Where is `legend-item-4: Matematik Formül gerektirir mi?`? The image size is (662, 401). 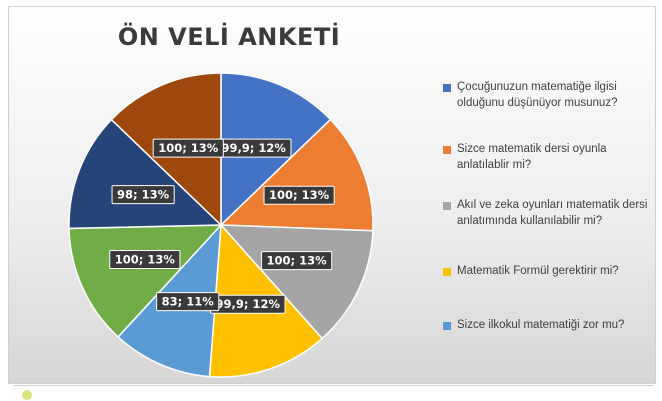 legend-item-4: Matematik Formül gerektirir mi? is located at coordinates (531, 271).